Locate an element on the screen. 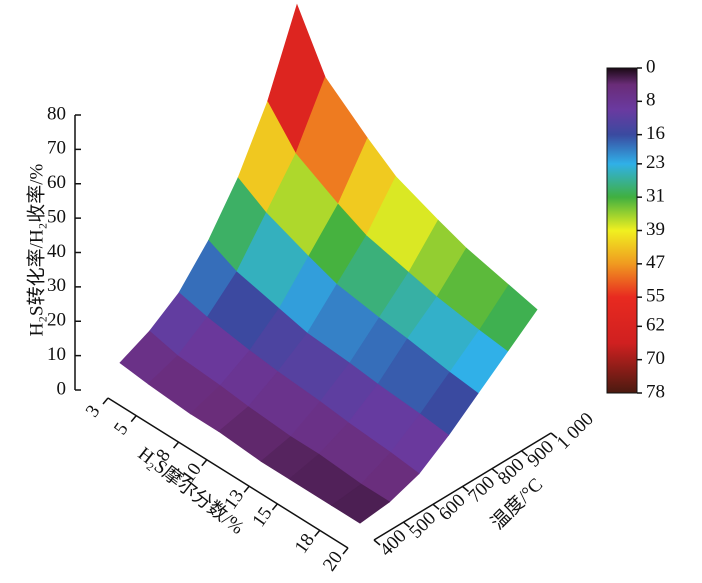 The image size is (702, 583). y-axis-label: 温度/°C is located at coordinates (517, 504).